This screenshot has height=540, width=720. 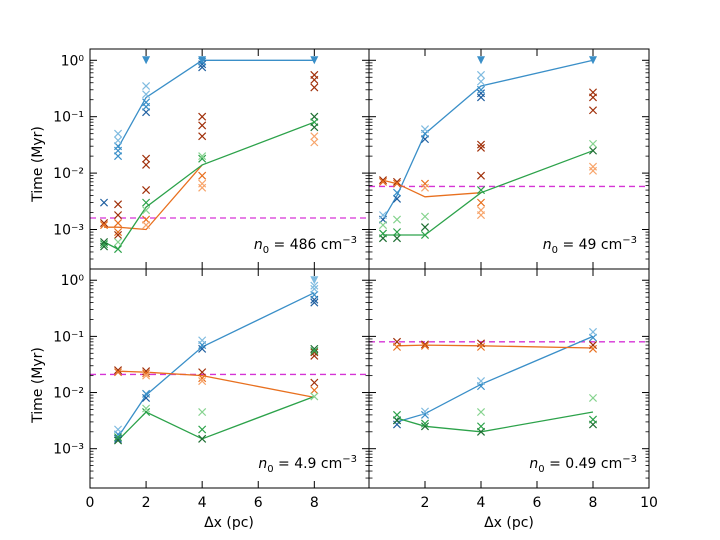 I want to click on density-annotation: n0 = 0.49 cm−3, so click(x=583, y=464).